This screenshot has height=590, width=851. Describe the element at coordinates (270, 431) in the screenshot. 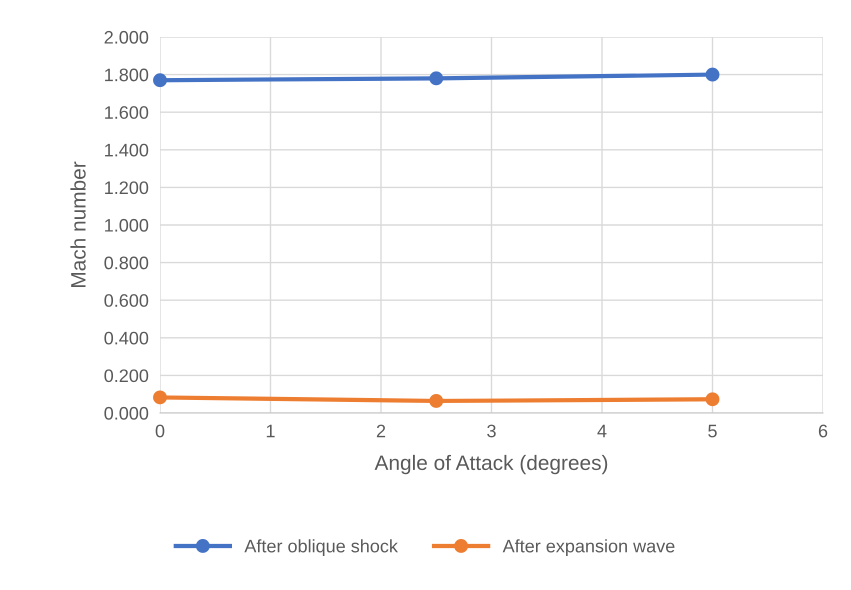

I see `x-tick-label: 1` at that location.